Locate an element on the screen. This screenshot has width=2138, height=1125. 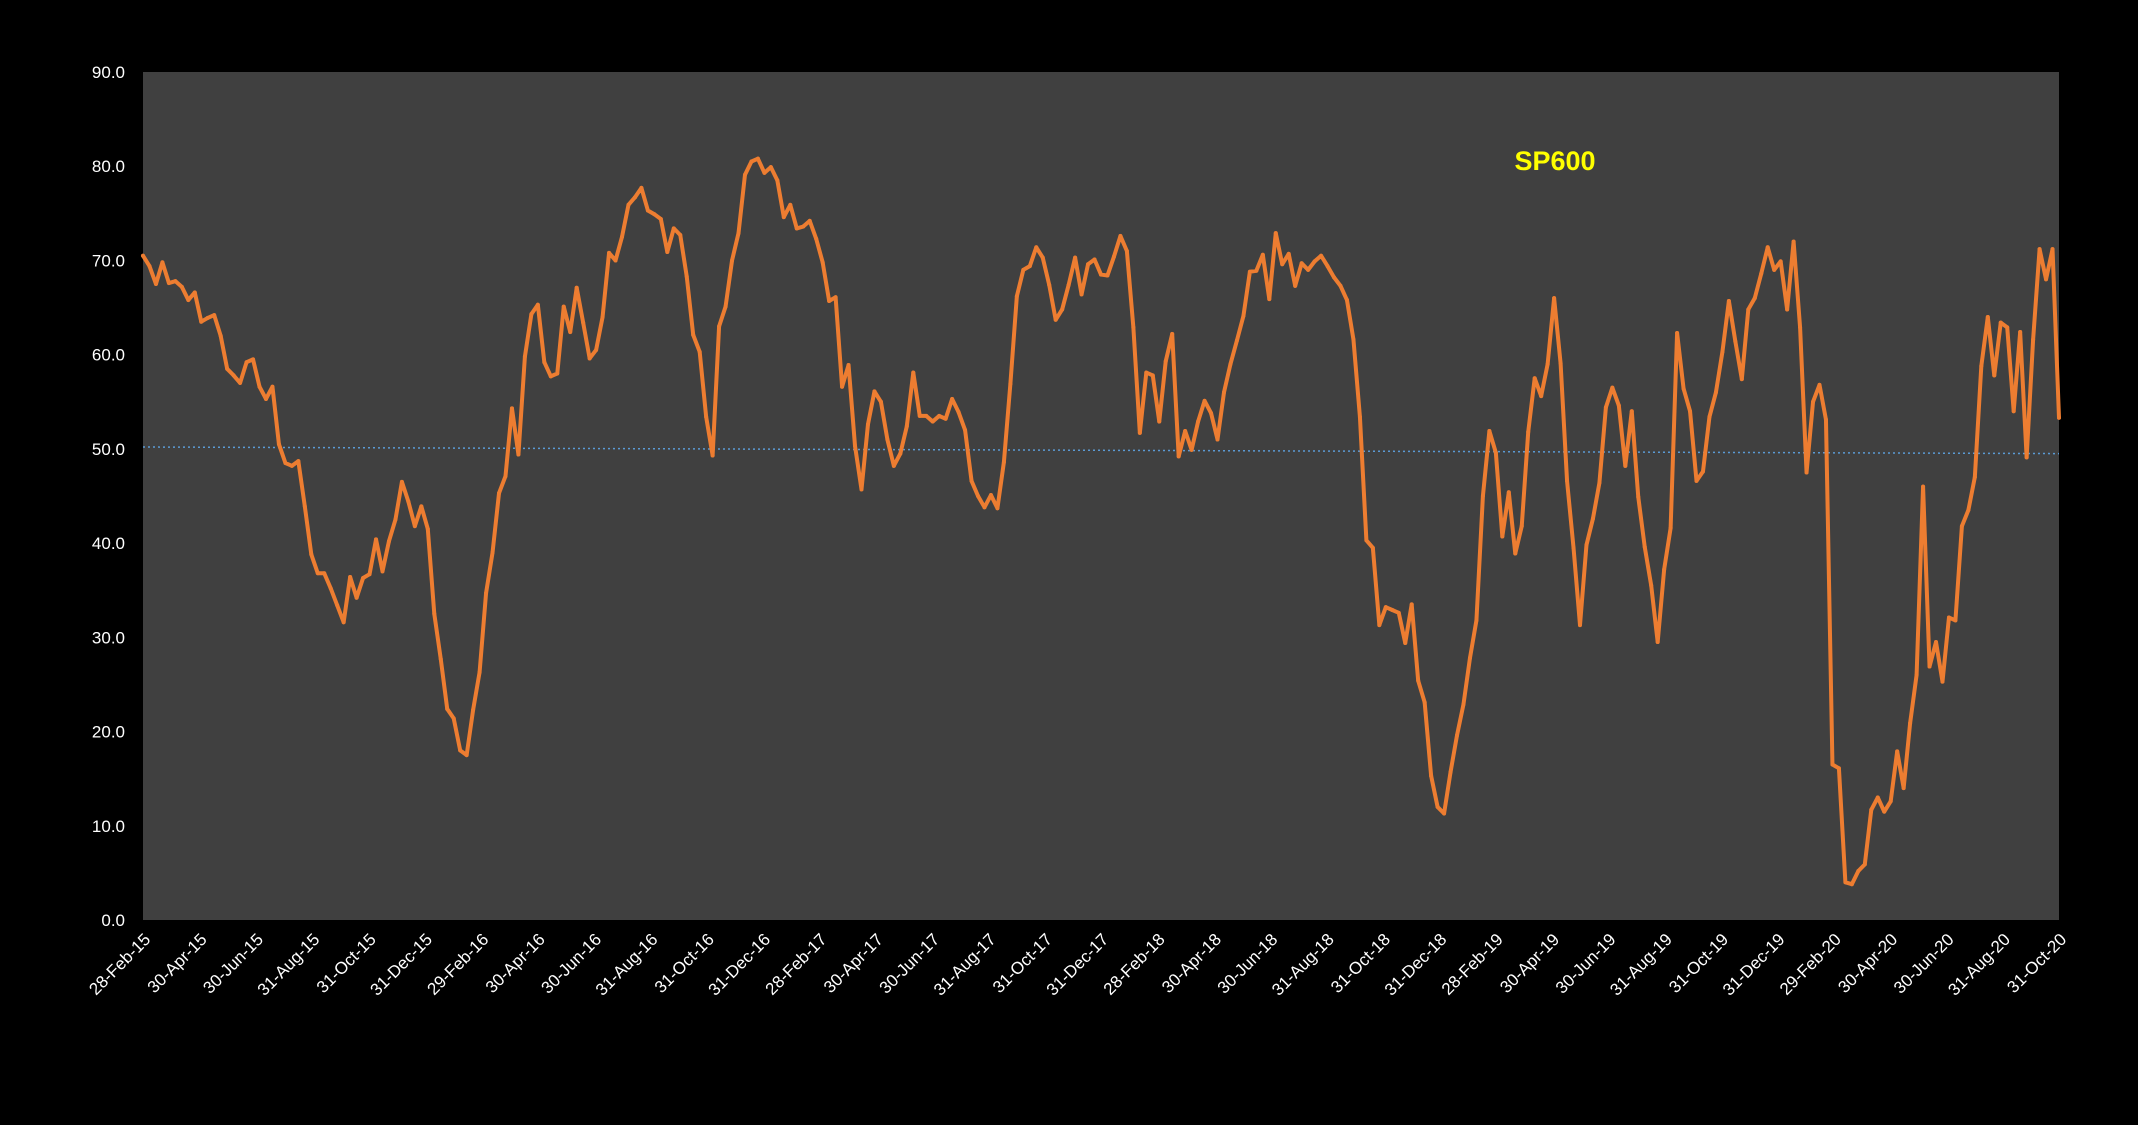
y-tick-label: 10.0 is located at coordinates (108, 826).